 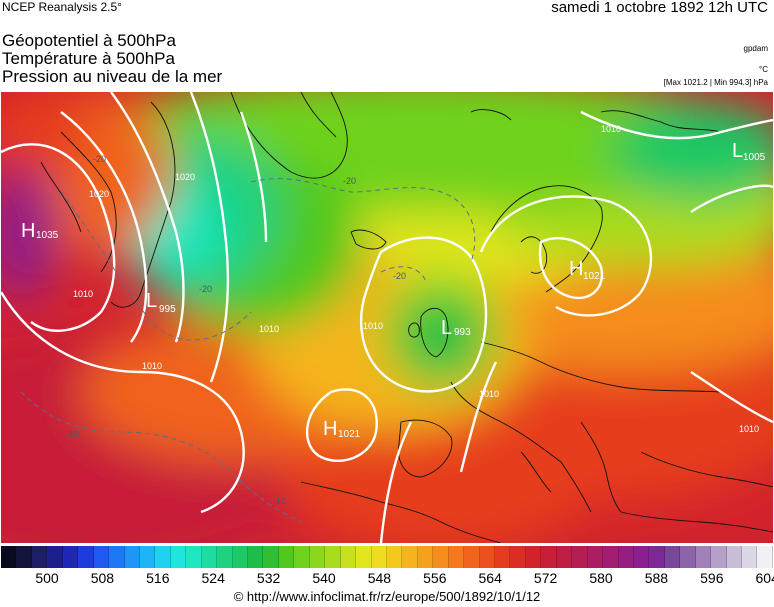 I want to click on pressure-center-value: 993, so click(x=462, y=332).